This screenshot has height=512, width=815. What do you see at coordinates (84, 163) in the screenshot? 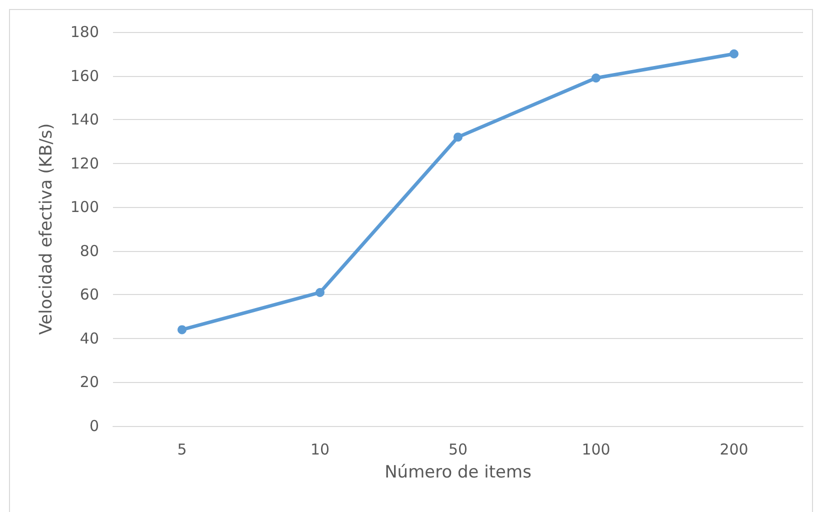
I see `y-tick-label: 120` at bounding box center [84, 163].